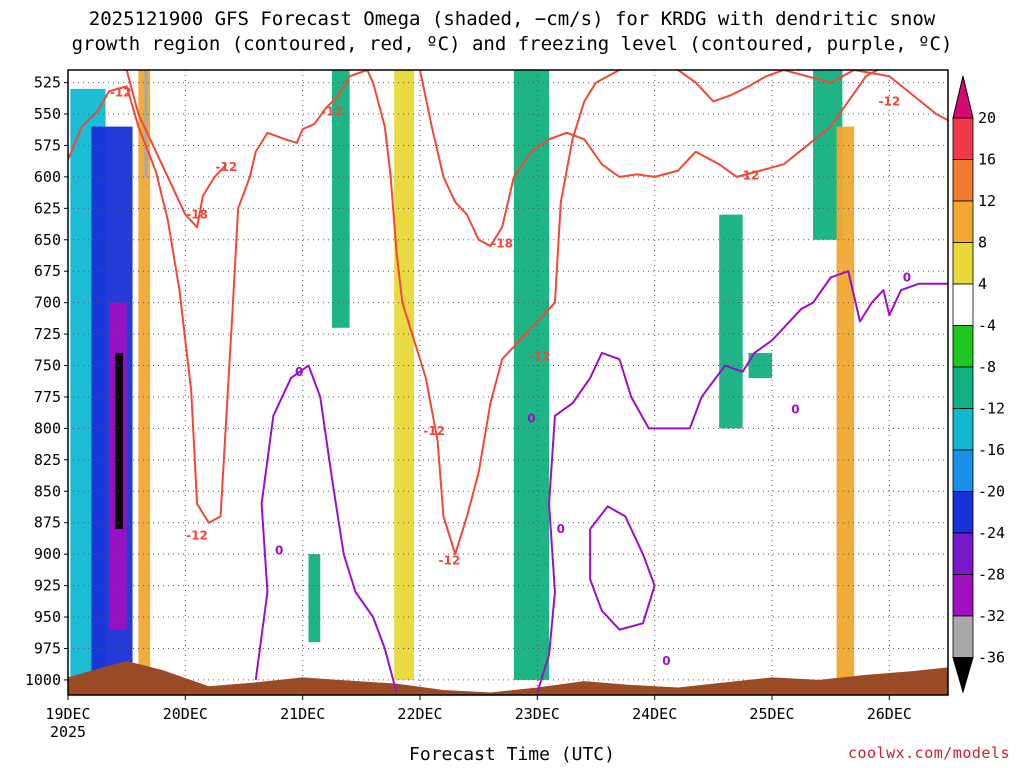 This screenshot has width=1024, height=768. What do you see at coordinates (991, 409) in the screenshot?
I see `colorbar-label: -12` at bounding box center [991, 409].